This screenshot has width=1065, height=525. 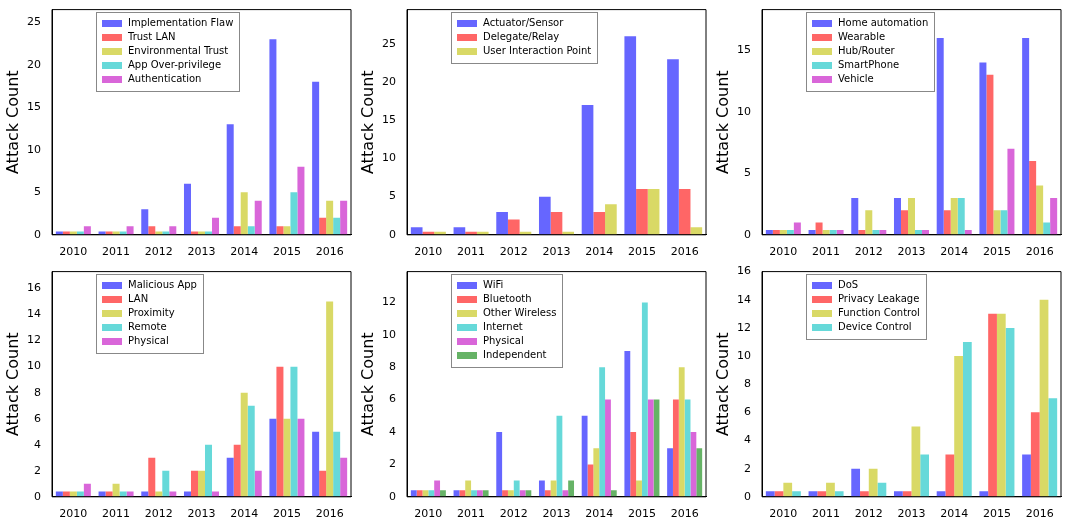 I want to click on legend-label: Vehicle, so click(x=856, y=79).